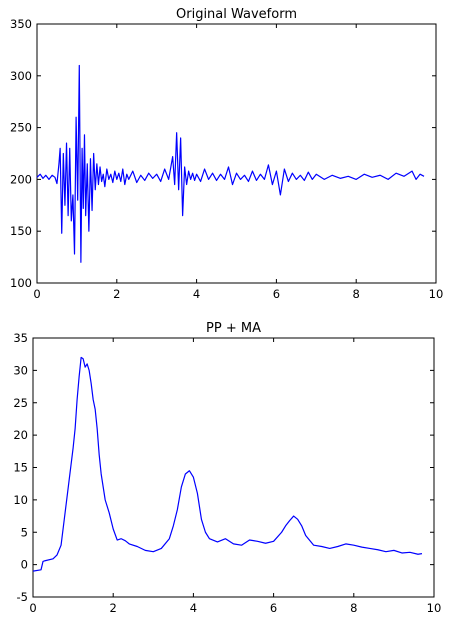 The image size is (454, 620). I want to click on y-tick-label: 300, so click(21, 76).